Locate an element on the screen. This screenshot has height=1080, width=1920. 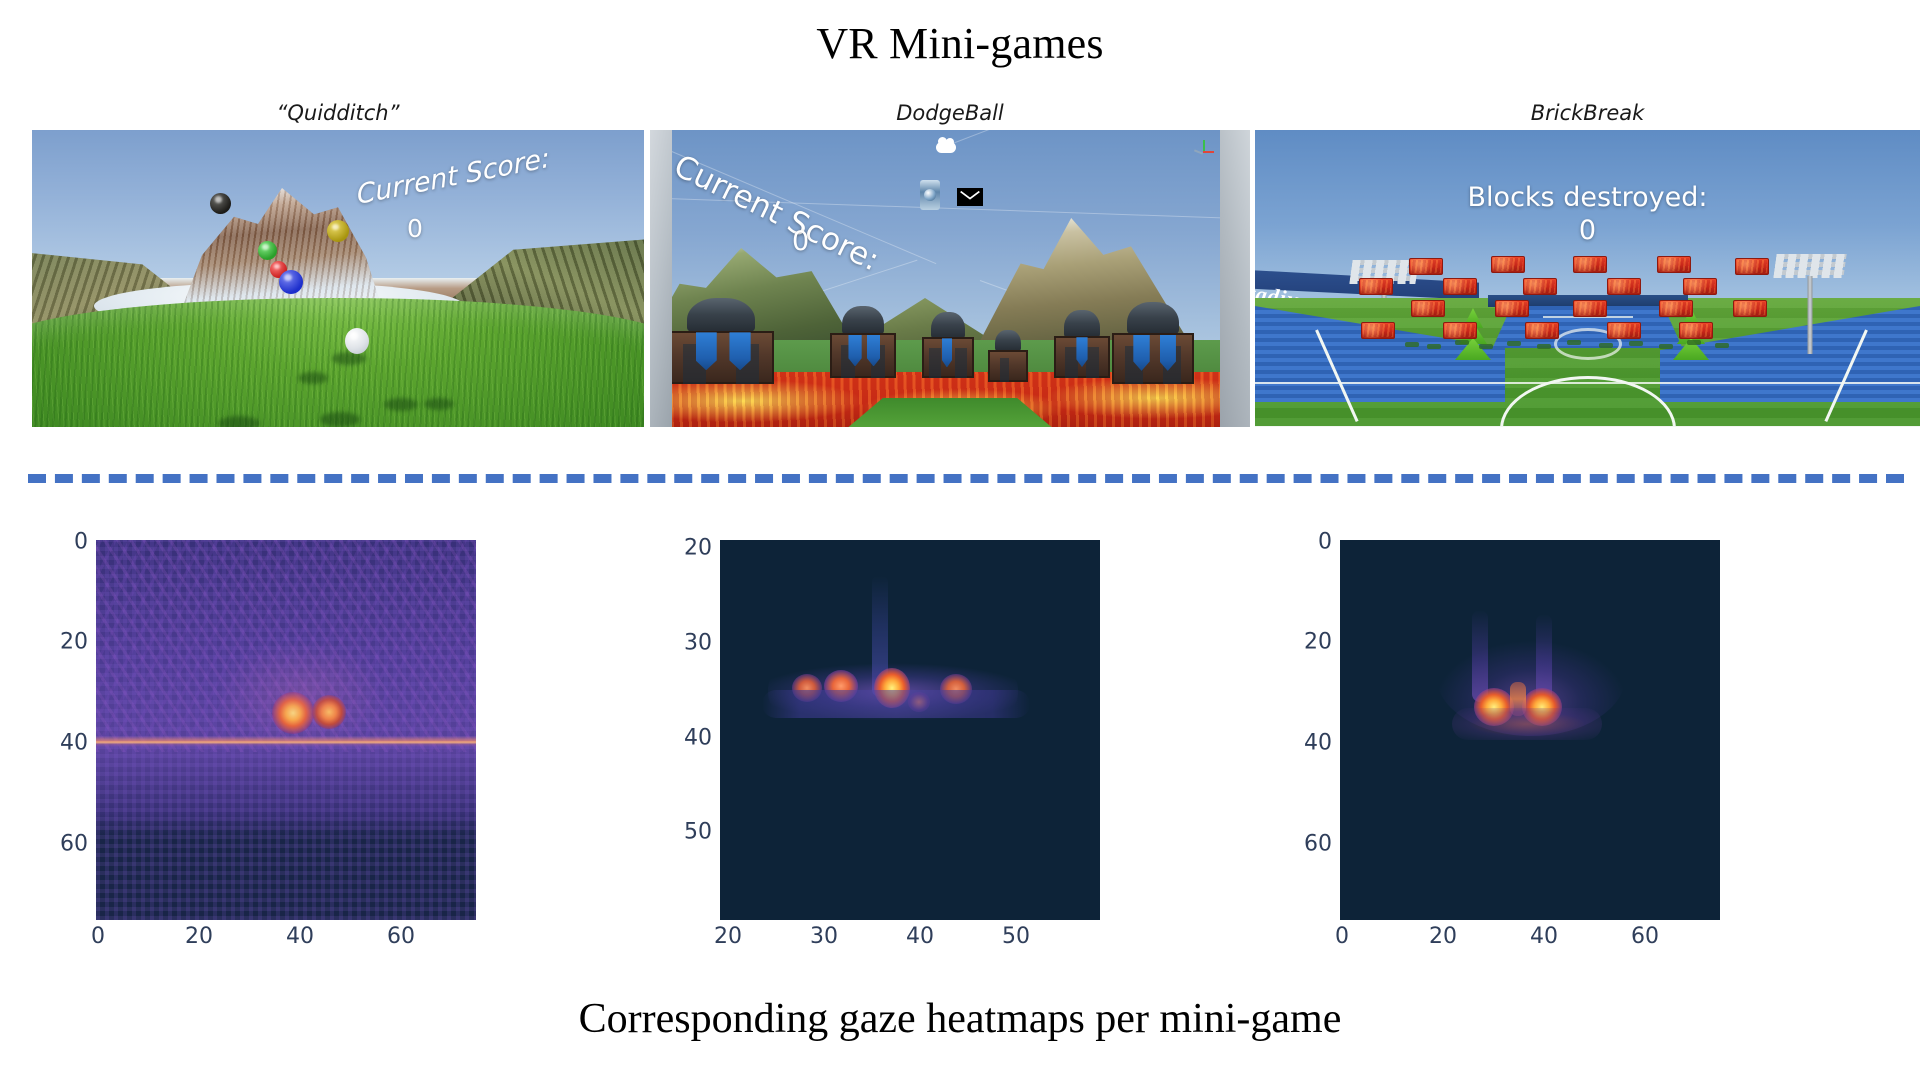
ball-blue is located at coordinates (291, 282).